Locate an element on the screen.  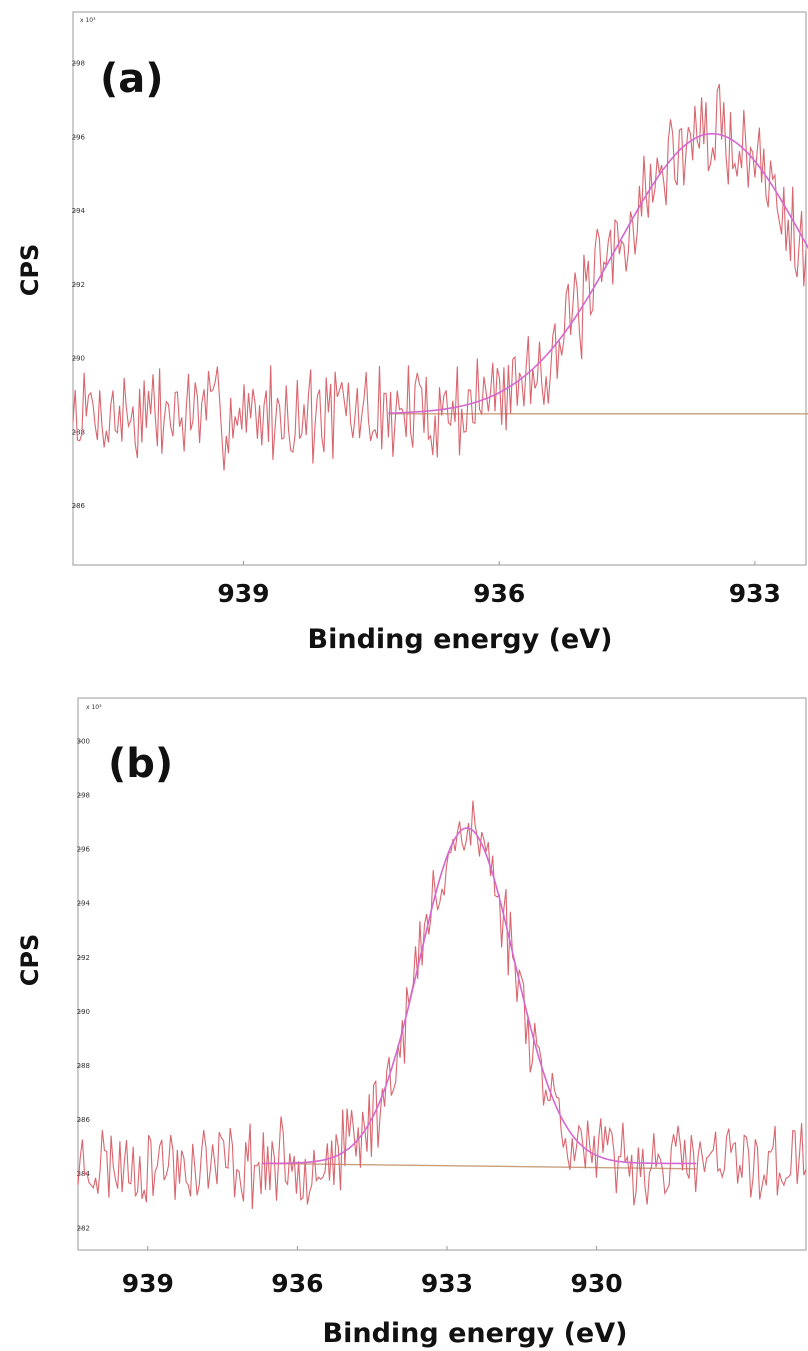
x-ticks-b: 939 936 933 930 is located at coordinates (372, 1272).